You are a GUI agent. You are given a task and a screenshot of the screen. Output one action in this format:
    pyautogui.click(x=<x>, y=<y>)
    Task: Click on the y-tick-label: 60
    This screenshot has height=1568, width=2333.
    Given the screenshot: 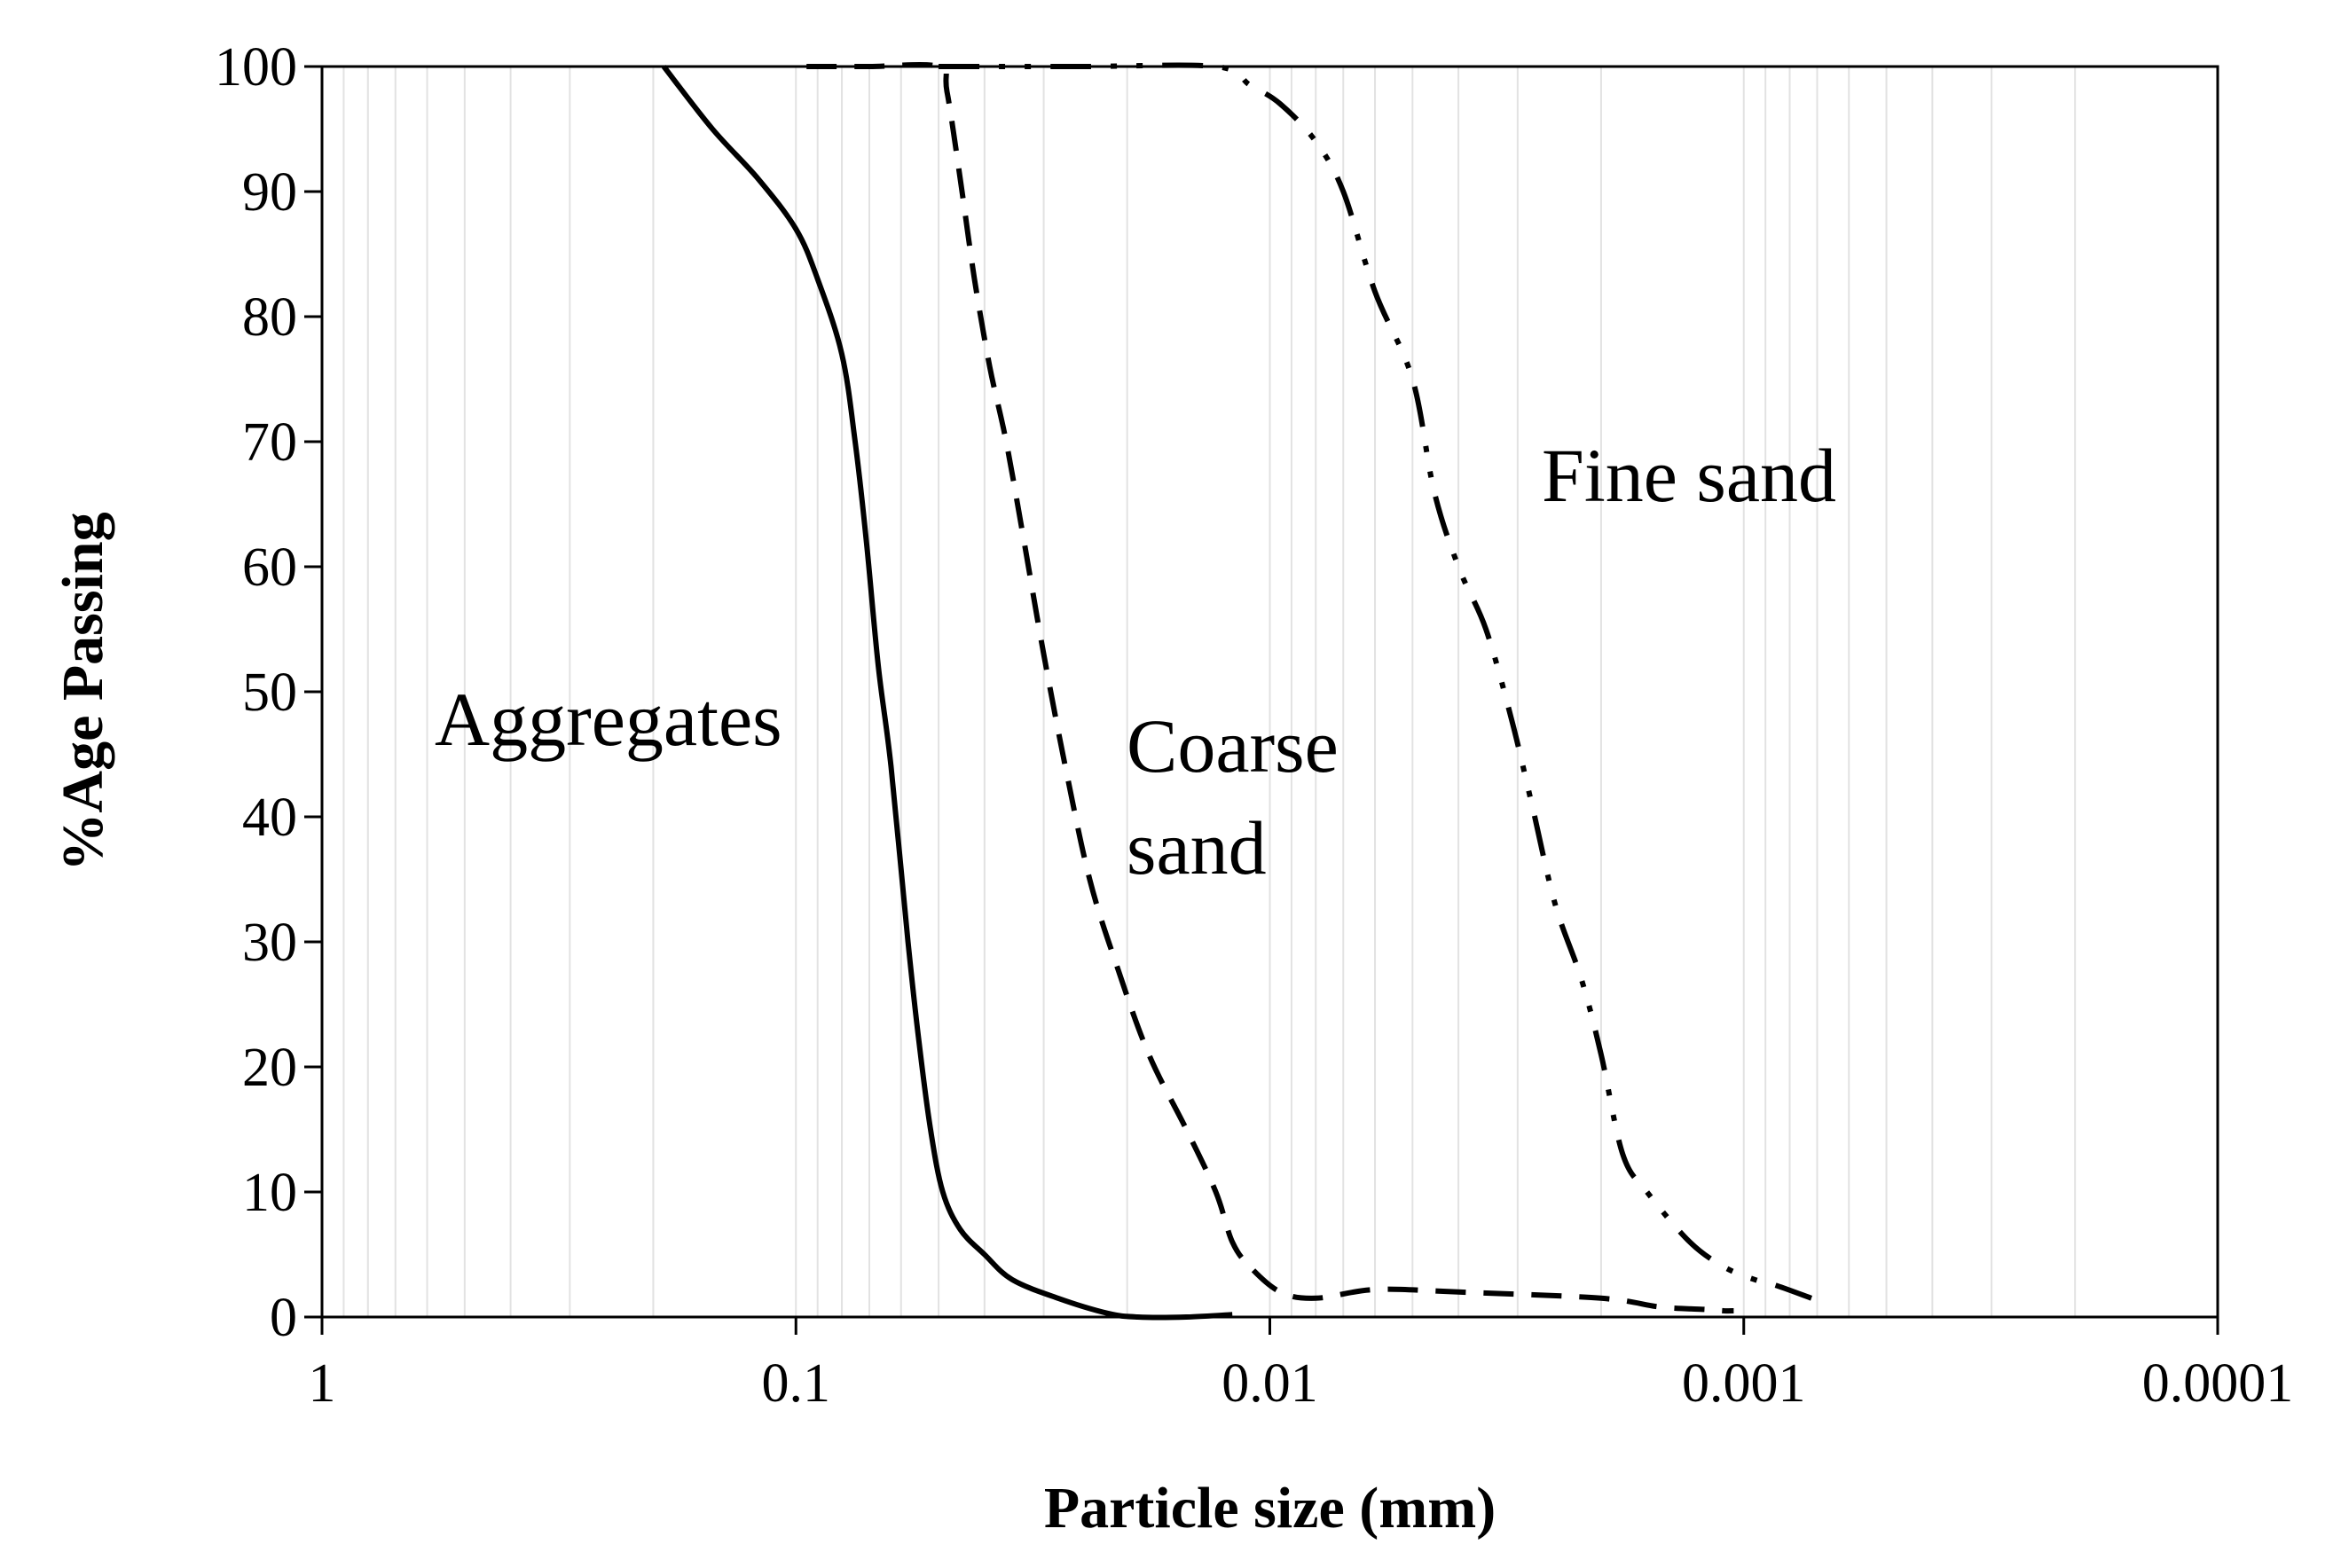 What is the action you would take?
    pyautogui.click(x=270, y=567)
    